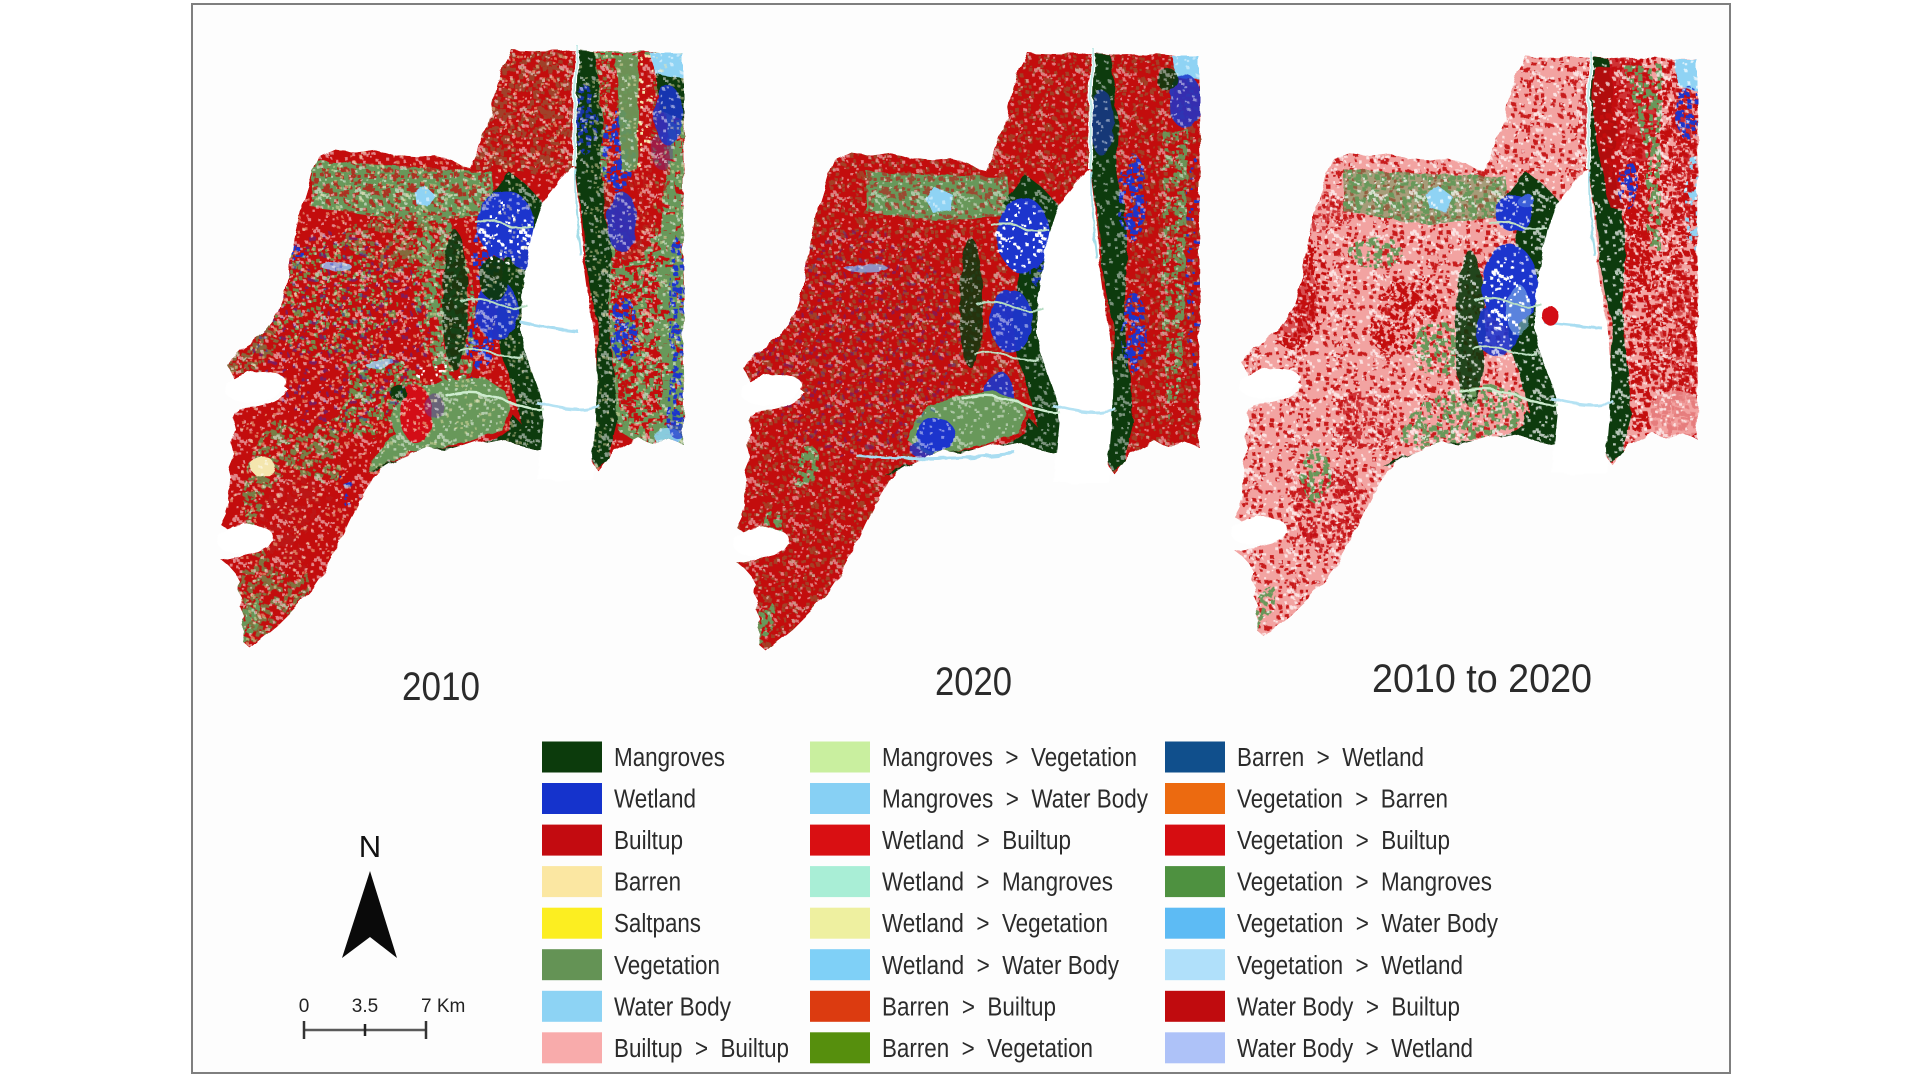 This screenshot has height=1080, width=1920. What do you see at coordinates (669, 758) in the screenshot?
I see `svg-text: Mangroves` at bounding box center [669, 758].